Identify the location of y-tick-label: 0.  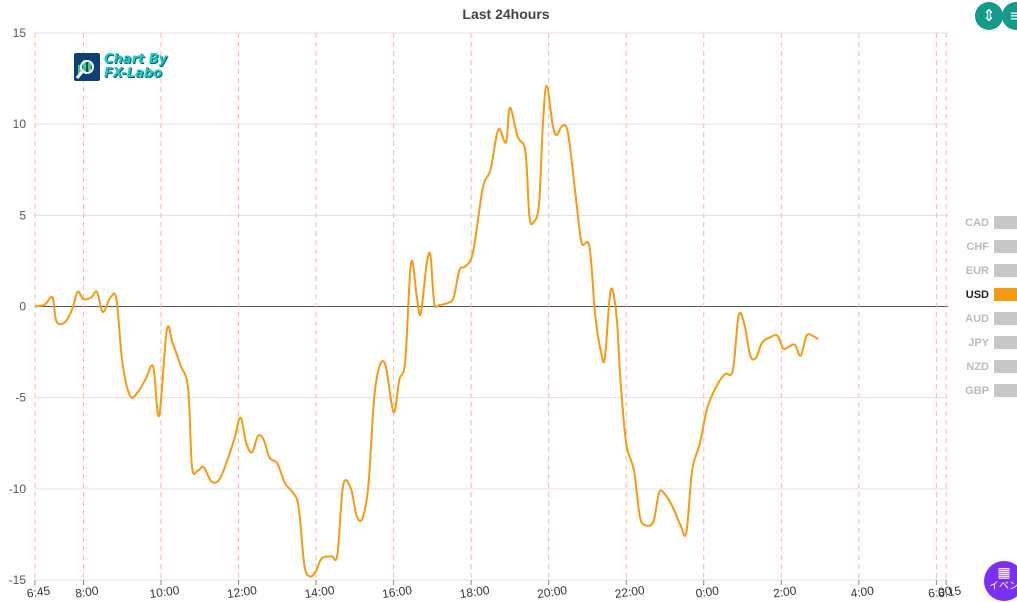
(22, 307).